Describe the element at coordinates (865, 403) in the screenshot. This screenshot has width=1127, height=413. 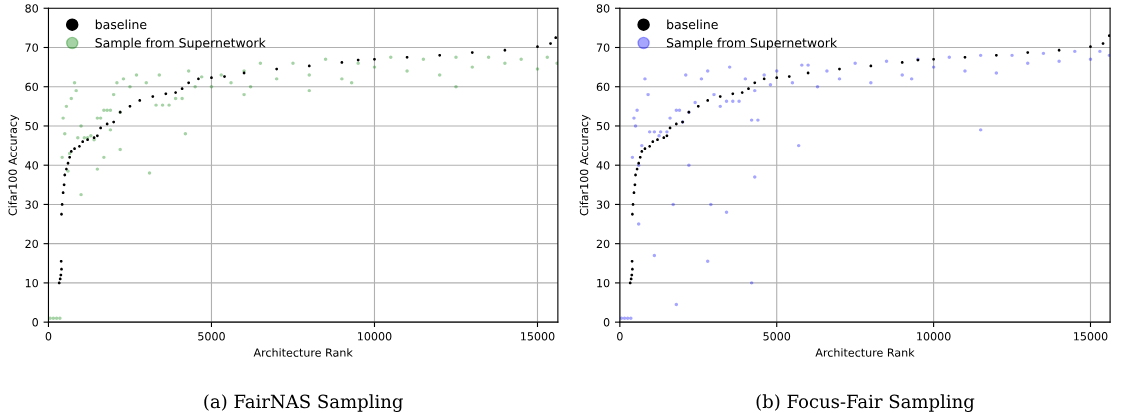
I see `text: (b) Focus-Fair Sampling` at that location.